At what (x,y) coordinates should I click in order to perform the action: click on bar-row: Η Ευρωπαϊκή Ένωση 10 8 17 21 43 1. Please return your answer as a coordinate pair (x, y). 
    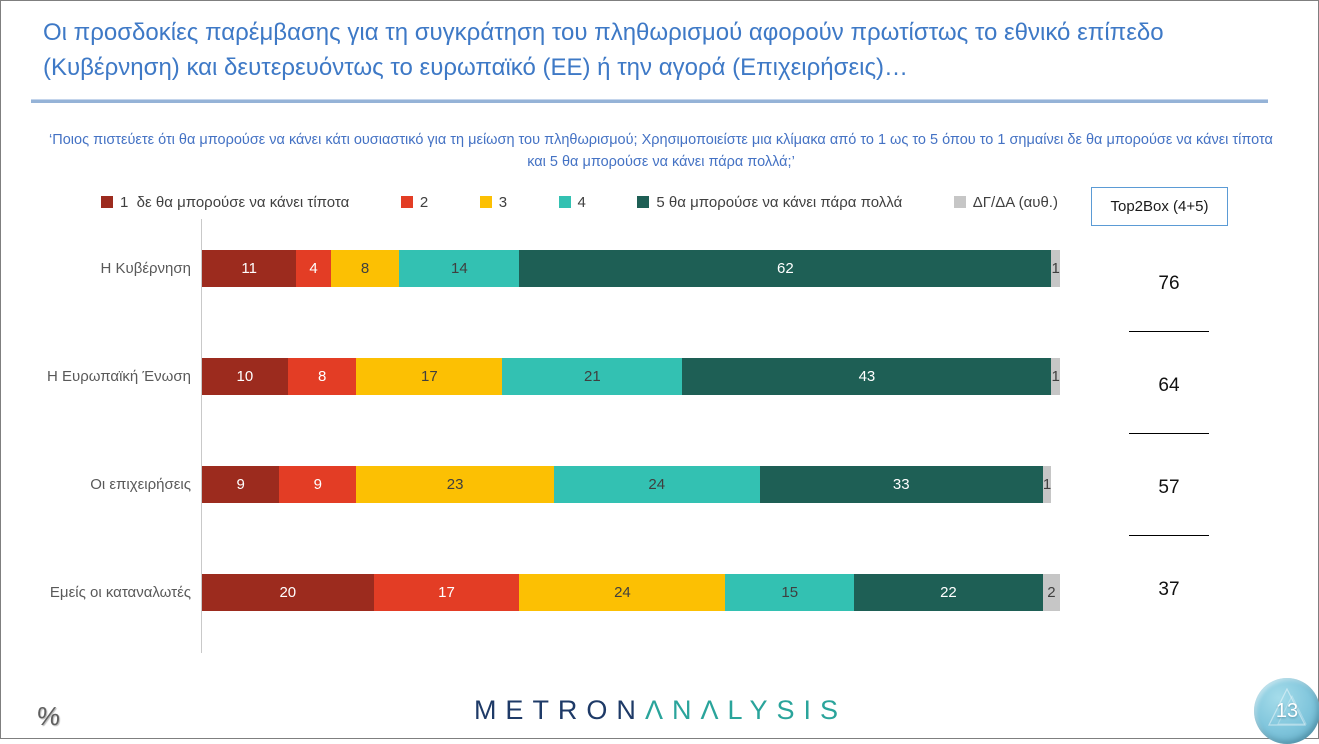
    Looking at the image, I should click on (533, 376).